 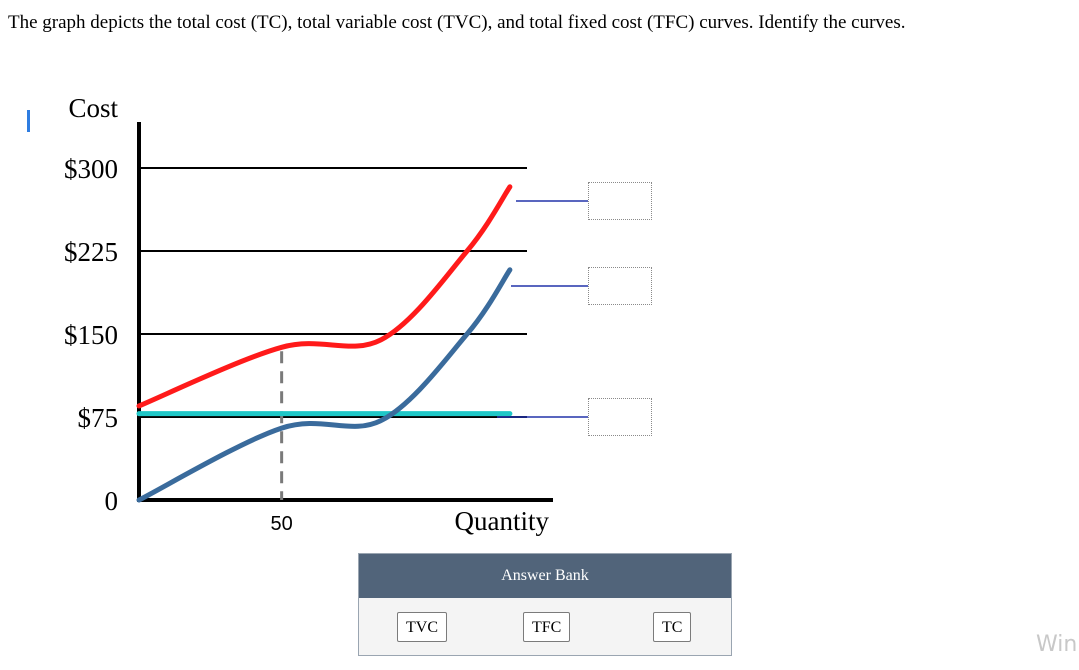 I want to click on answer-chip-tfc: TFC, so click(x=547, y=627).